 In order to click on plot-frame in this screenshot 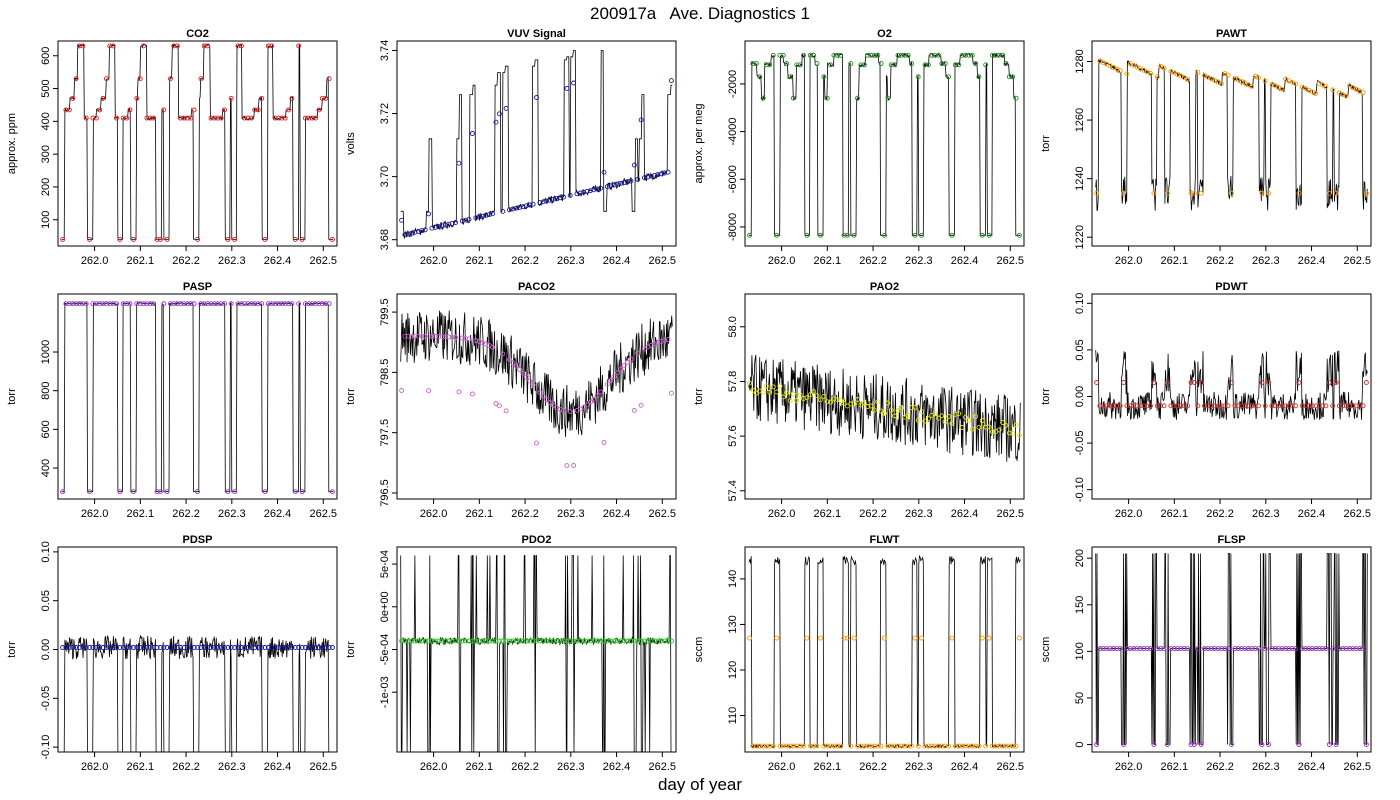, I will do `click(197, 396)`.